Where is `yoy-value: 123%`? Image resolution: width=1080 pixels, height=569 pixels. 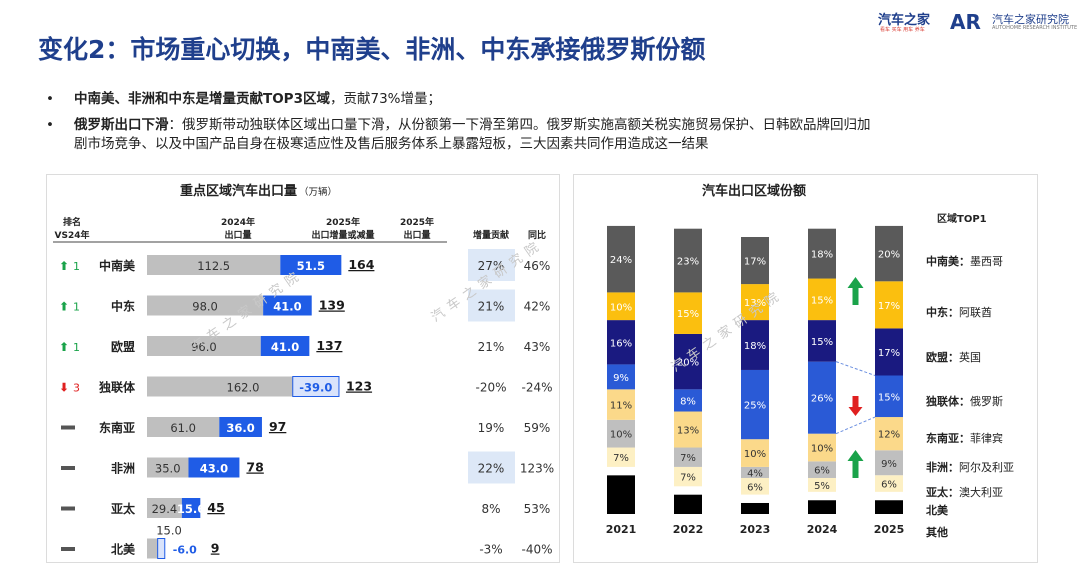
yoy-value: 123% is located at coordinates (537, 469).